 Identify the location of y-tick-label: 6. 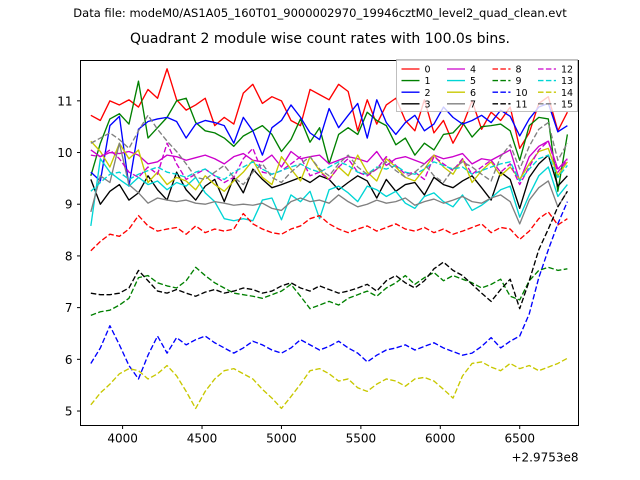
(69, 360).